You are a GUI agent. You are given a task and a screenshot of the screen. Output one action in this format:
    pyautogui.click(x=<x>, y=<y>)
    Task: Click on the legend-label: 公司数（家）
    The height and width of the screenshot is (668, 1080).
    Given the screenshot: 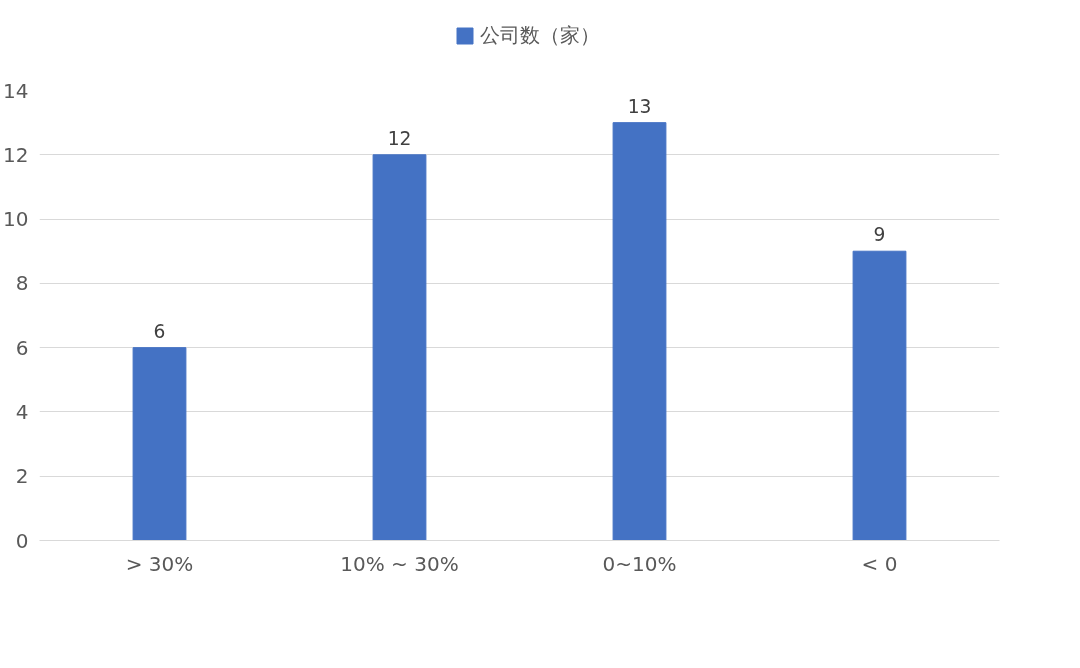 What is the action you would take?
    pyautogui.click(x=539, y=35)
    